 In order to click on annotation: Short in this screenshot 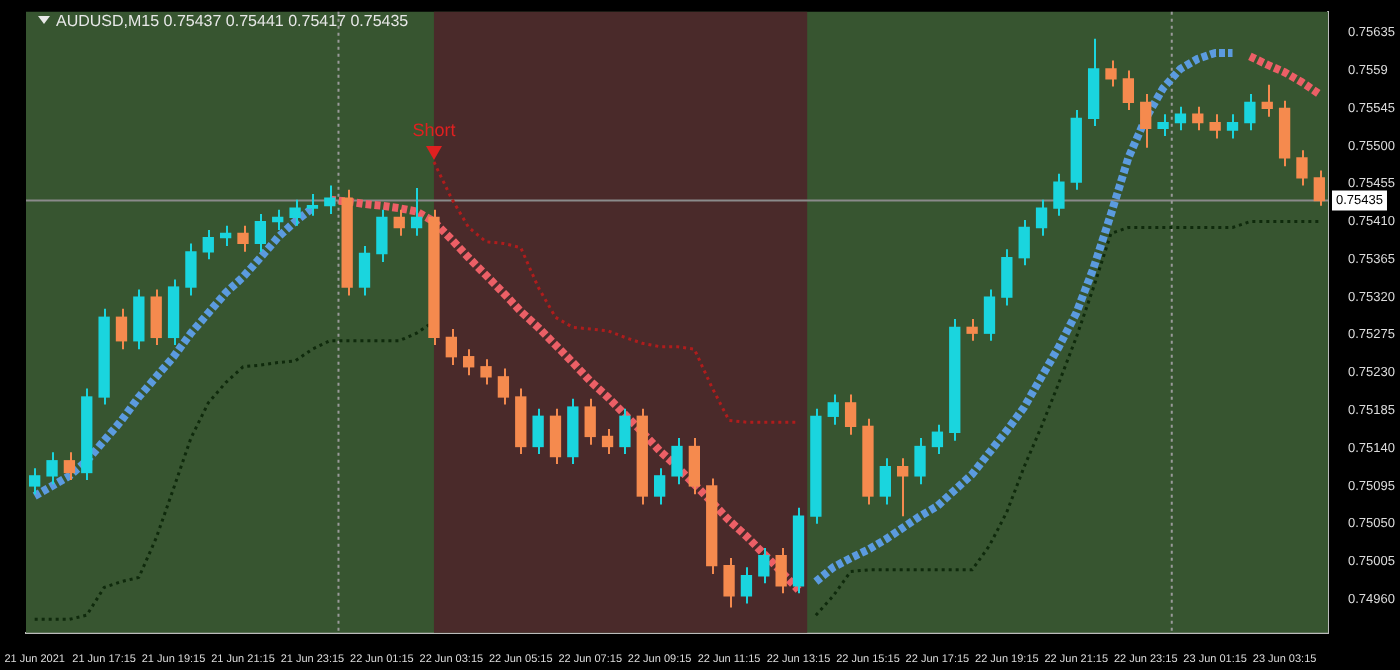, I will do `click(434, 129)`.